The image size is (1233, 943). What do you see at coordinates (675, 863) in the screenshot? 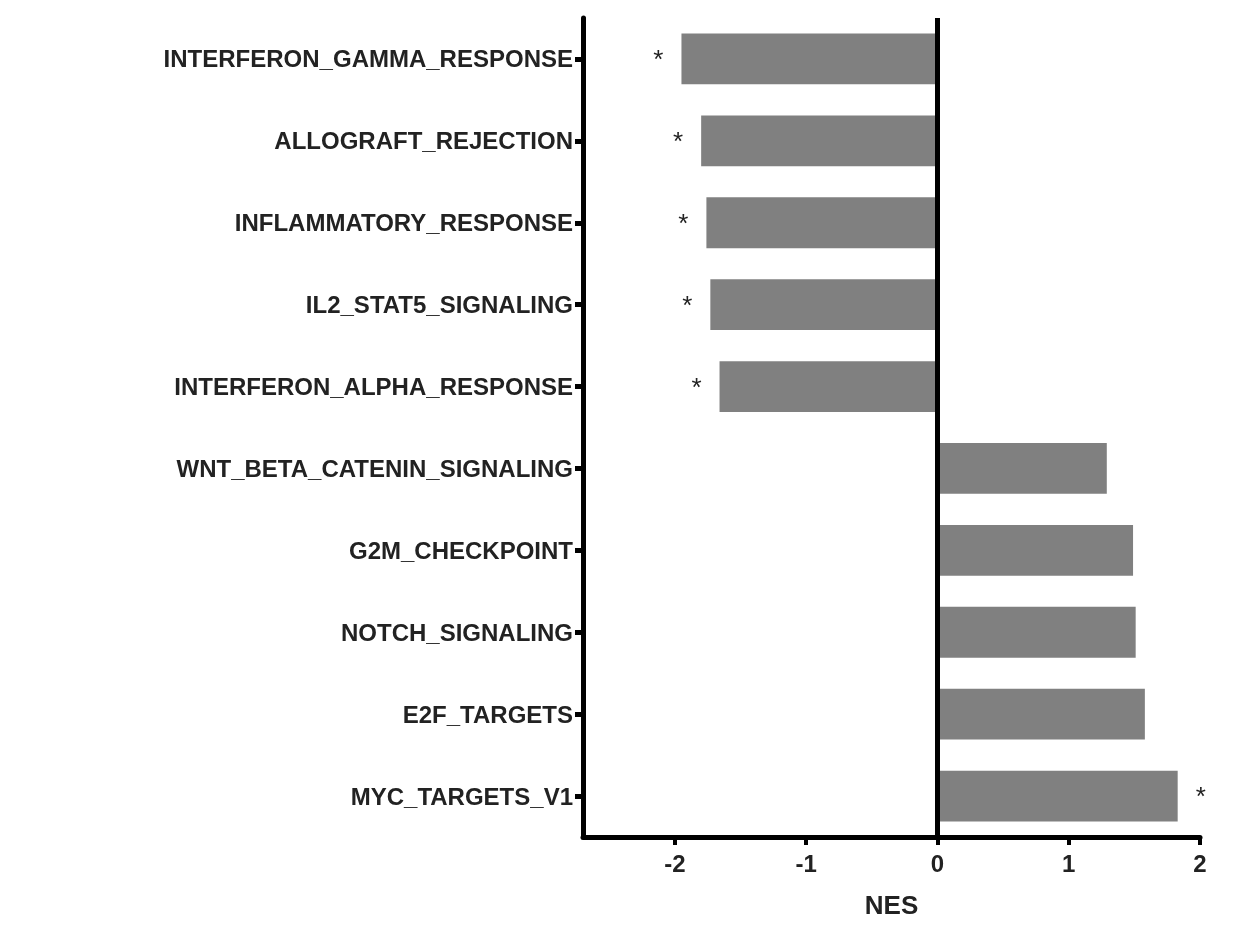
I see `x-tick-label: -2` at bounding box center [675, 863].